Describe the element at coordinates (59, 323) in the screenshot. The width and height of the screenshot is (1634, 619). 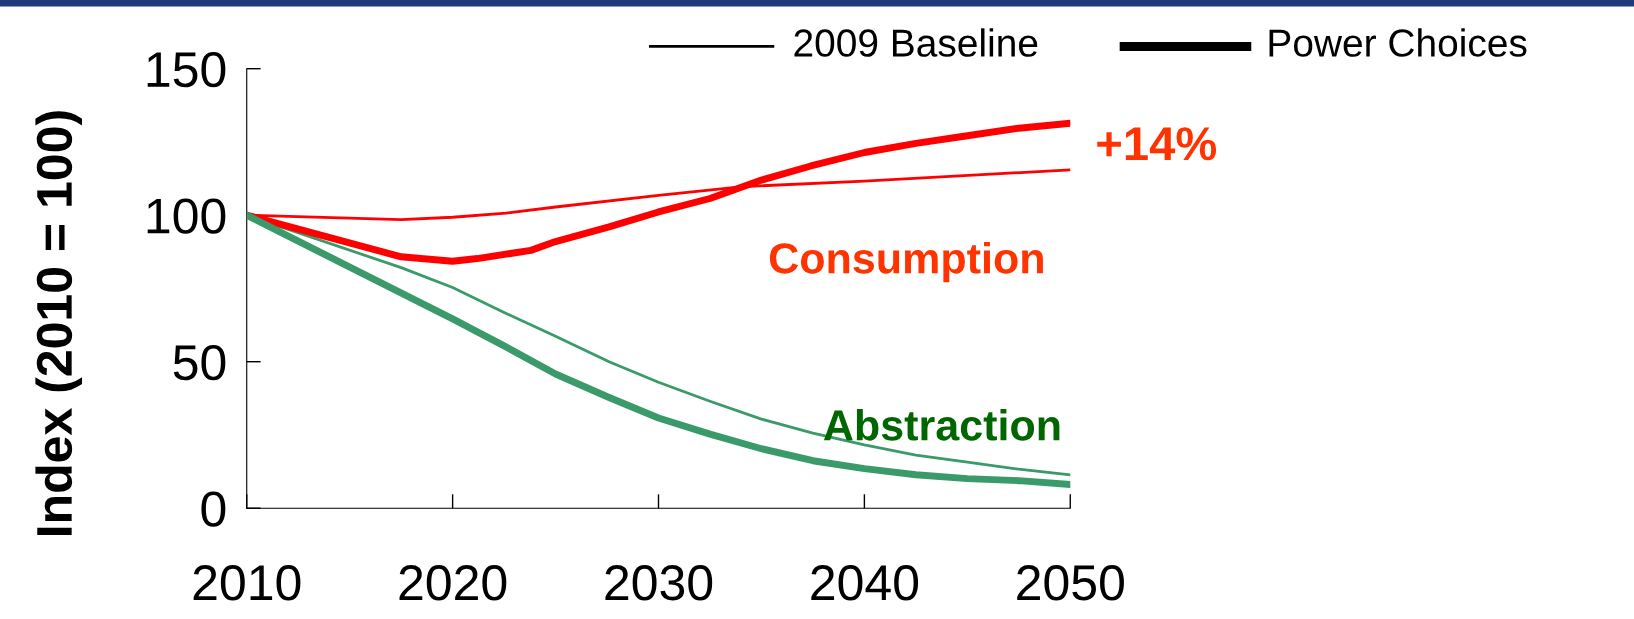
I see `y-axis-title: Index (2010 = 100)` at that location.